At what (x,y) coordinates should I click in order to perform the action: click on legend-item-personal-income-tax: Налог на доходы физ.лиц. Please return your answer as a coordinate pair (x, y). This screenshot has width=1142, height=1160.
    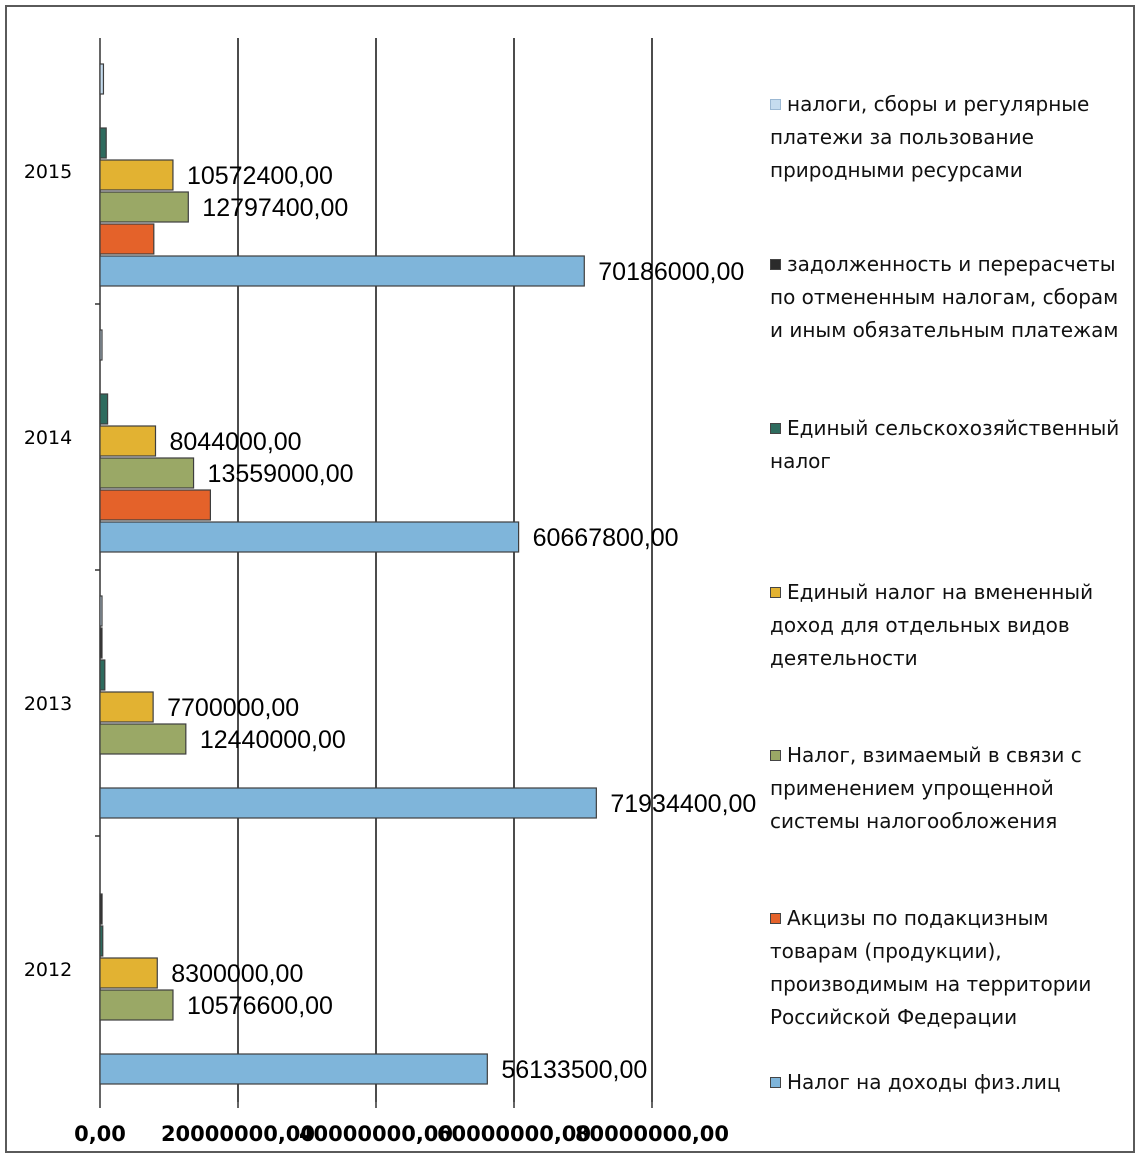
    Looking at the image, I should click on (952, 1082).